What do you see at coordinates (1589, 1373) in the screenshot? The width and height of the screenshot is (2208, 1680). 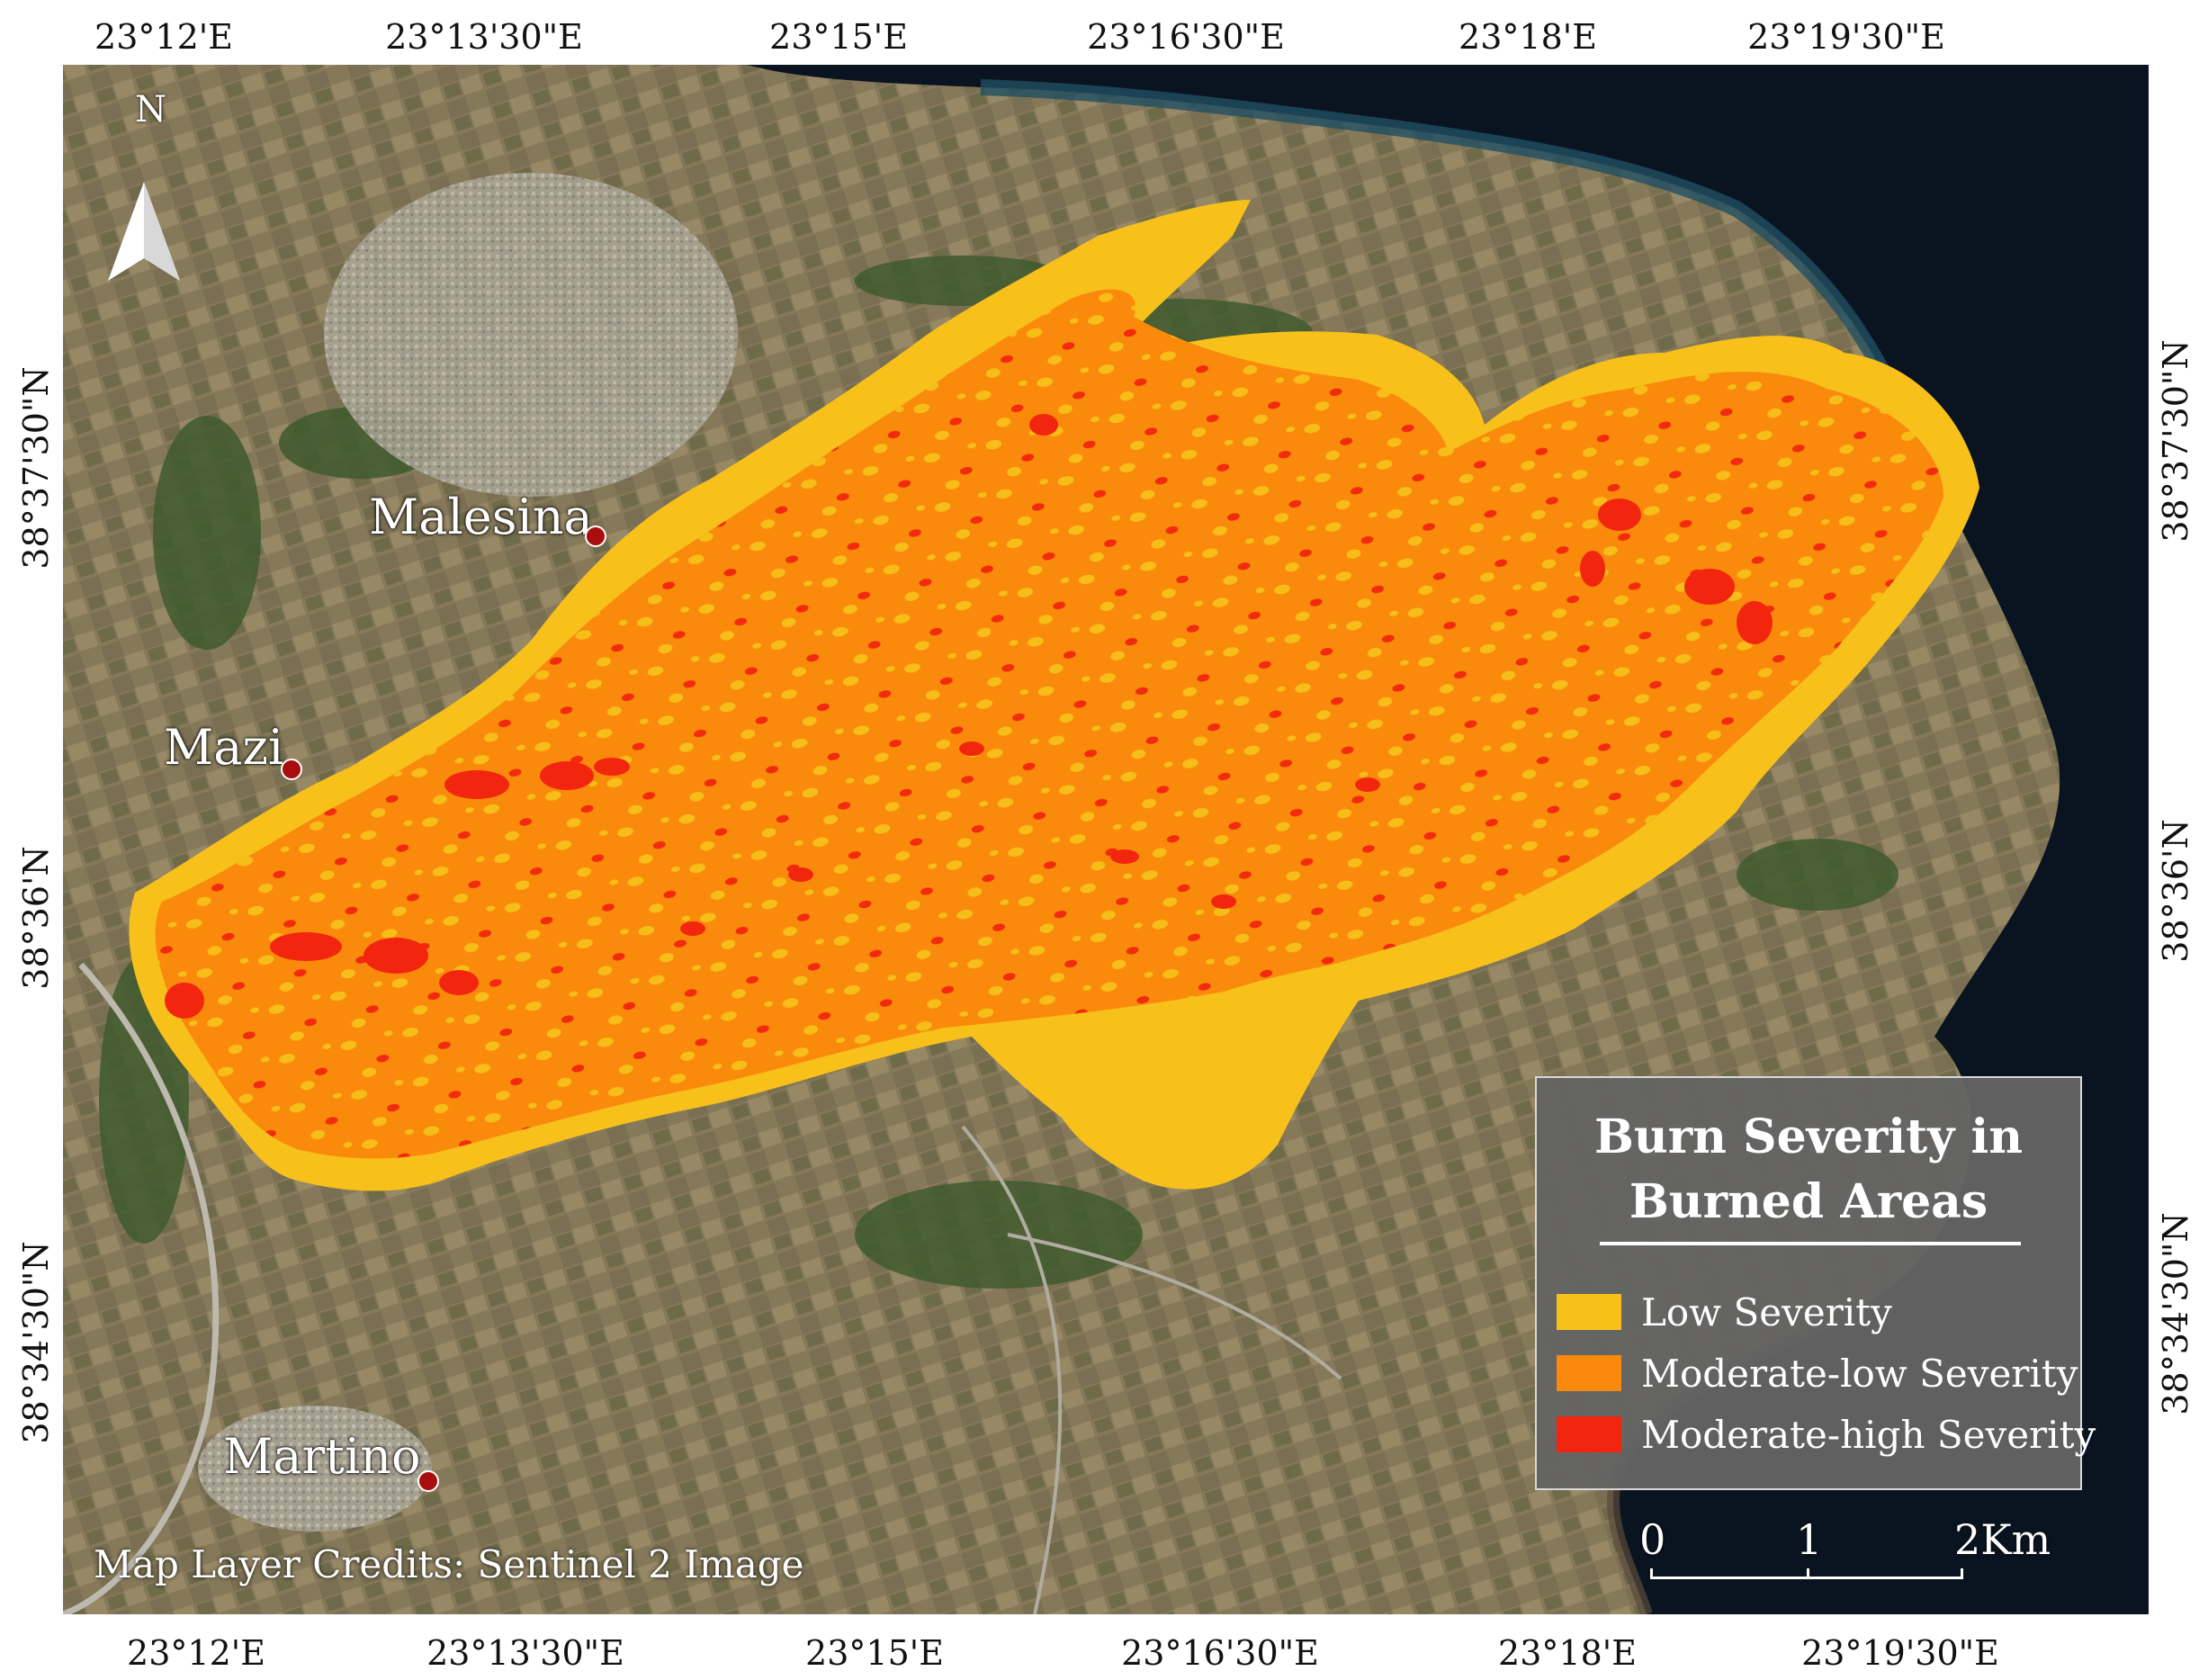 I see `legend-swatch-moderate-low` at bounding box center [1589, 1373].